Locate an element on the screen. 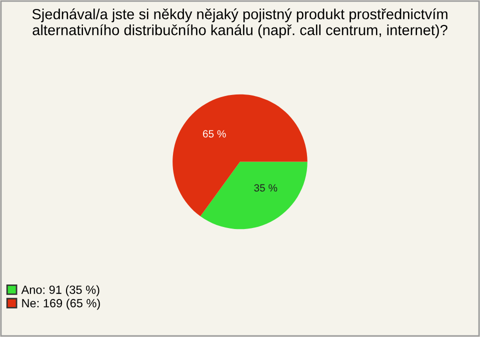 The height and width of the screenshot is (337, 480). data-label: 35 % is located at coordinates (266, 188).